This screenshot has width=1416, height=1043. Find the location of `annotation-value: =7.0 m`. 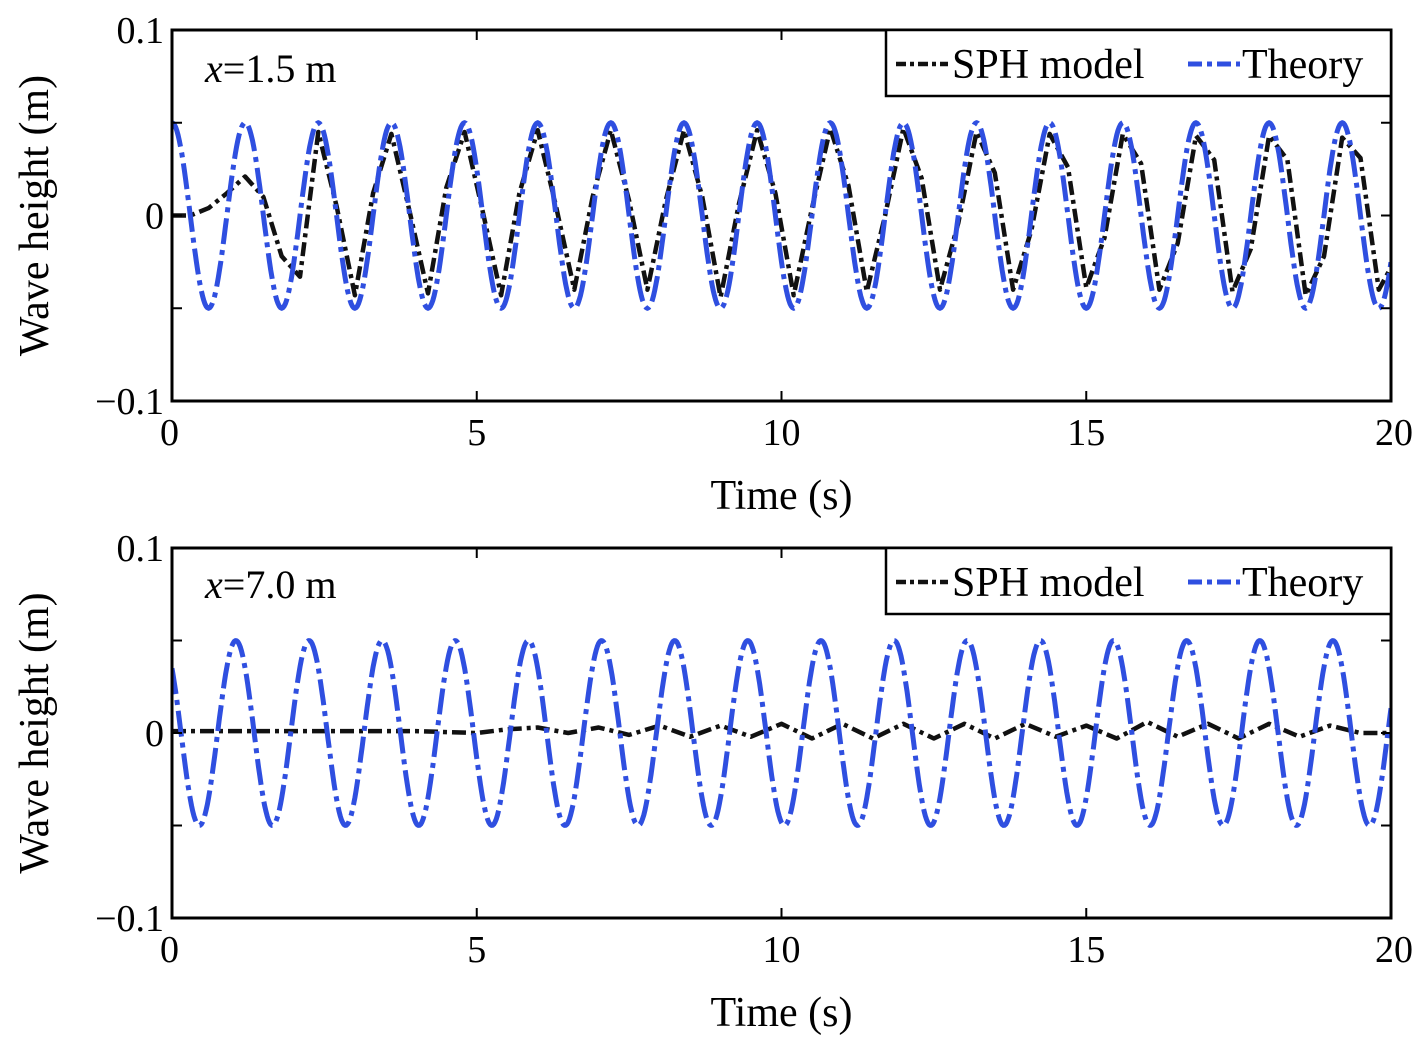

annotation-value: =7.0 m is located at coordinates (280, 584).